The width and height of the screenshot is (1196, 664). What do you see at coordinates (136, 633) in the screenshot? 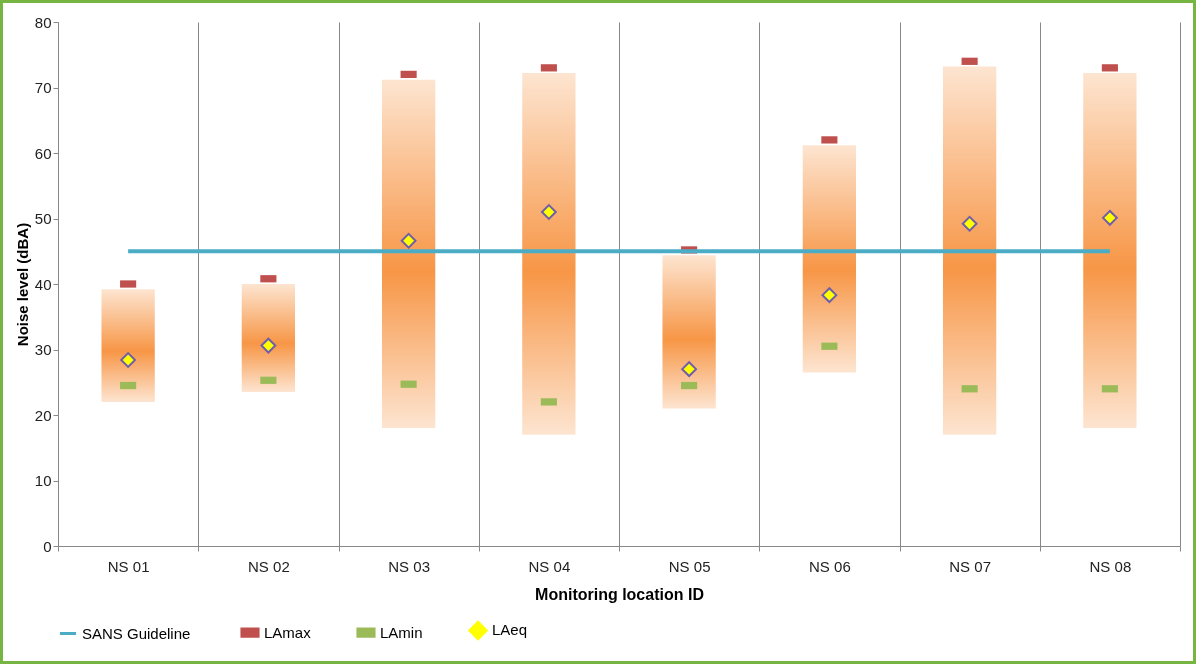
I see `legend-label: SANS Guideline` at bounding box center [136, 633].